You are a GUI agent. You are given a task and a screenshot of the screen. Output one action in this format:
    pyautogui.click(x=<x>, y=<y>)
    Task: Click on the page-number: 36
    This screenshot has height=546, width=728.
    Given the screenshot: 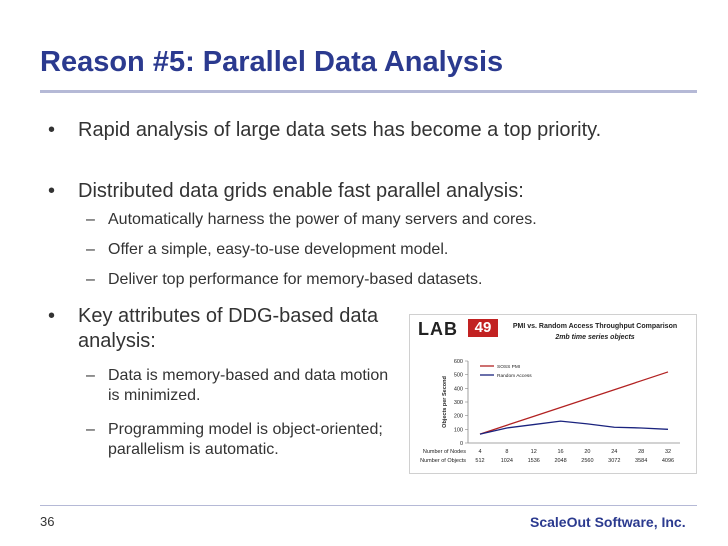 What is the action you would take?
    pyautogui.click(x=47, y=521)
    